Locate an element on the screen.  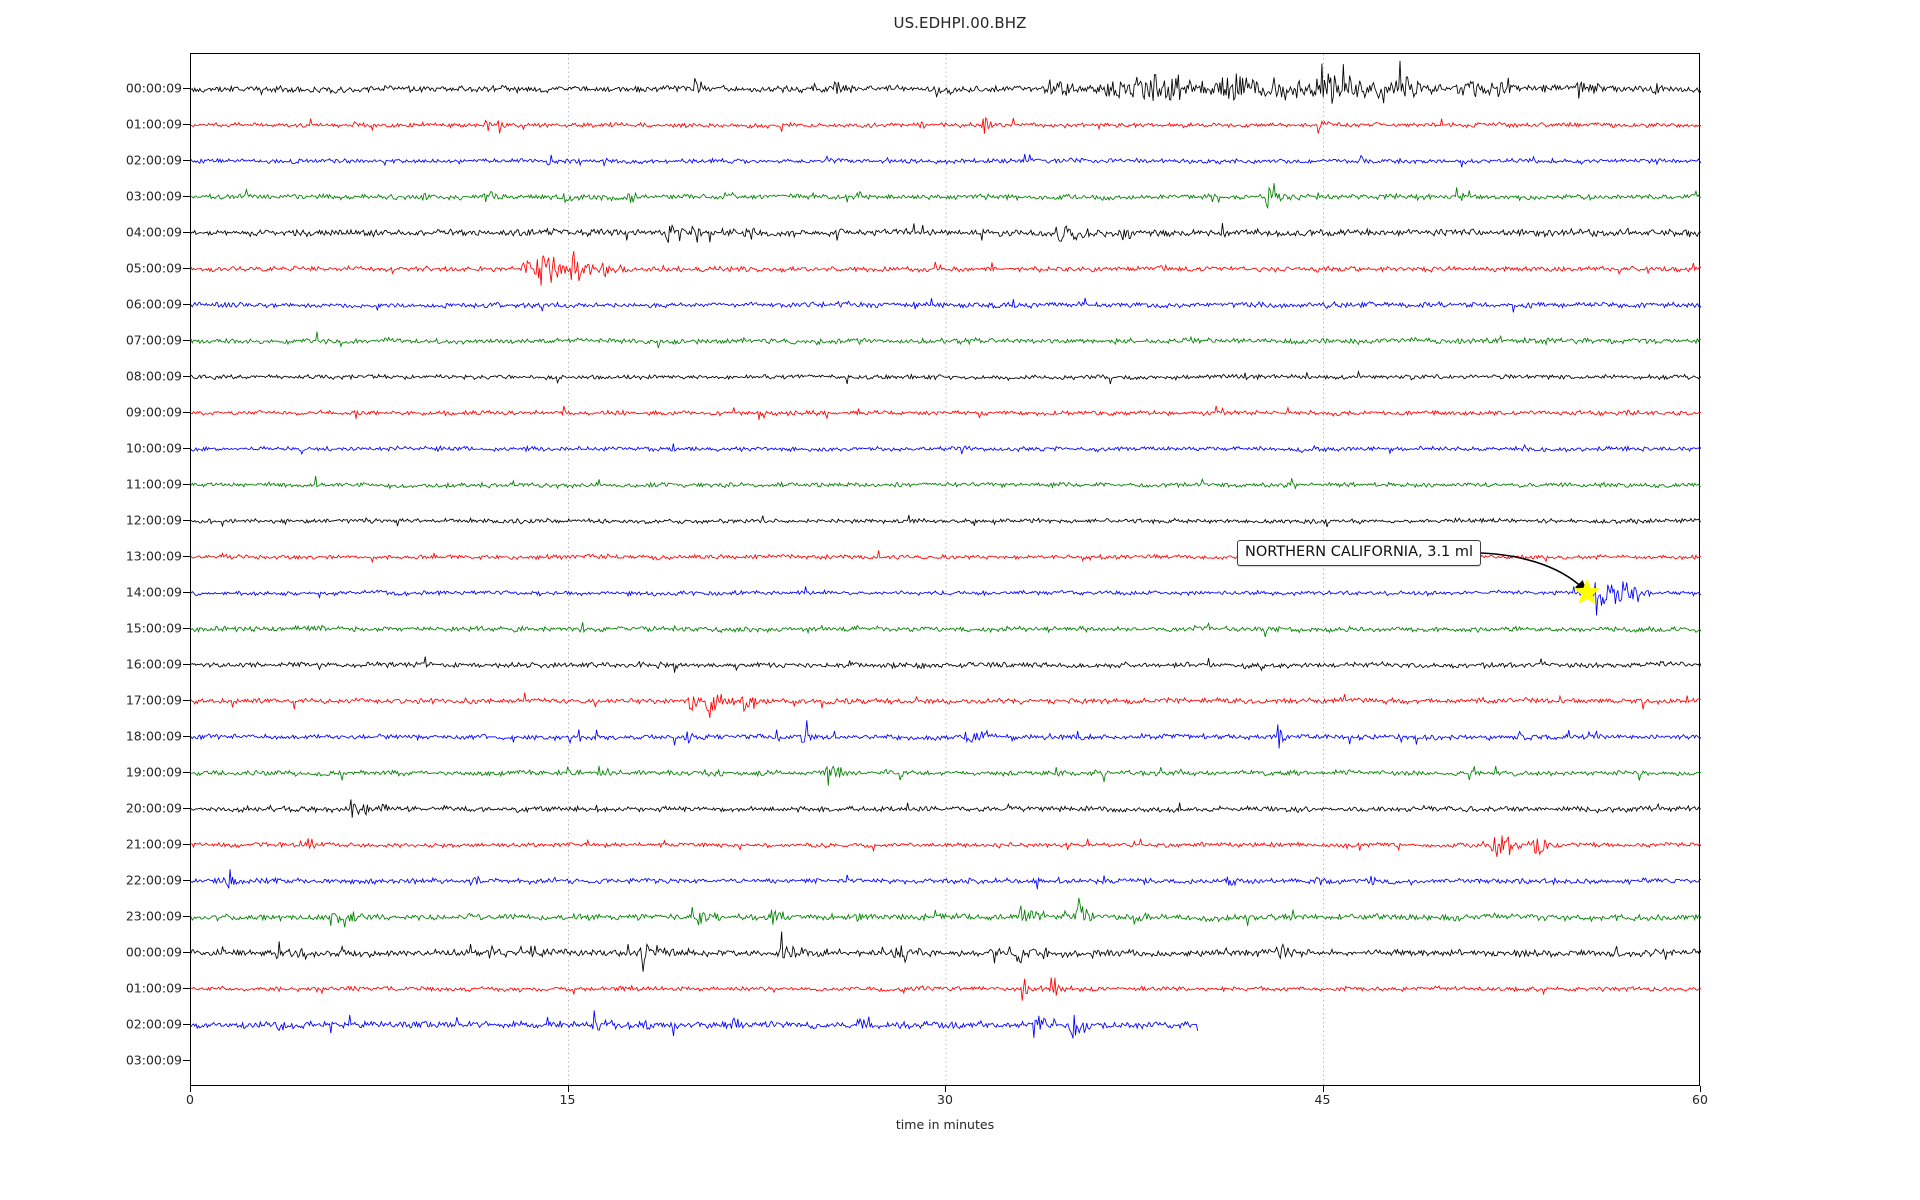
y-axis-tick-label: 19:00:09 is located at coordinates (153, 772).